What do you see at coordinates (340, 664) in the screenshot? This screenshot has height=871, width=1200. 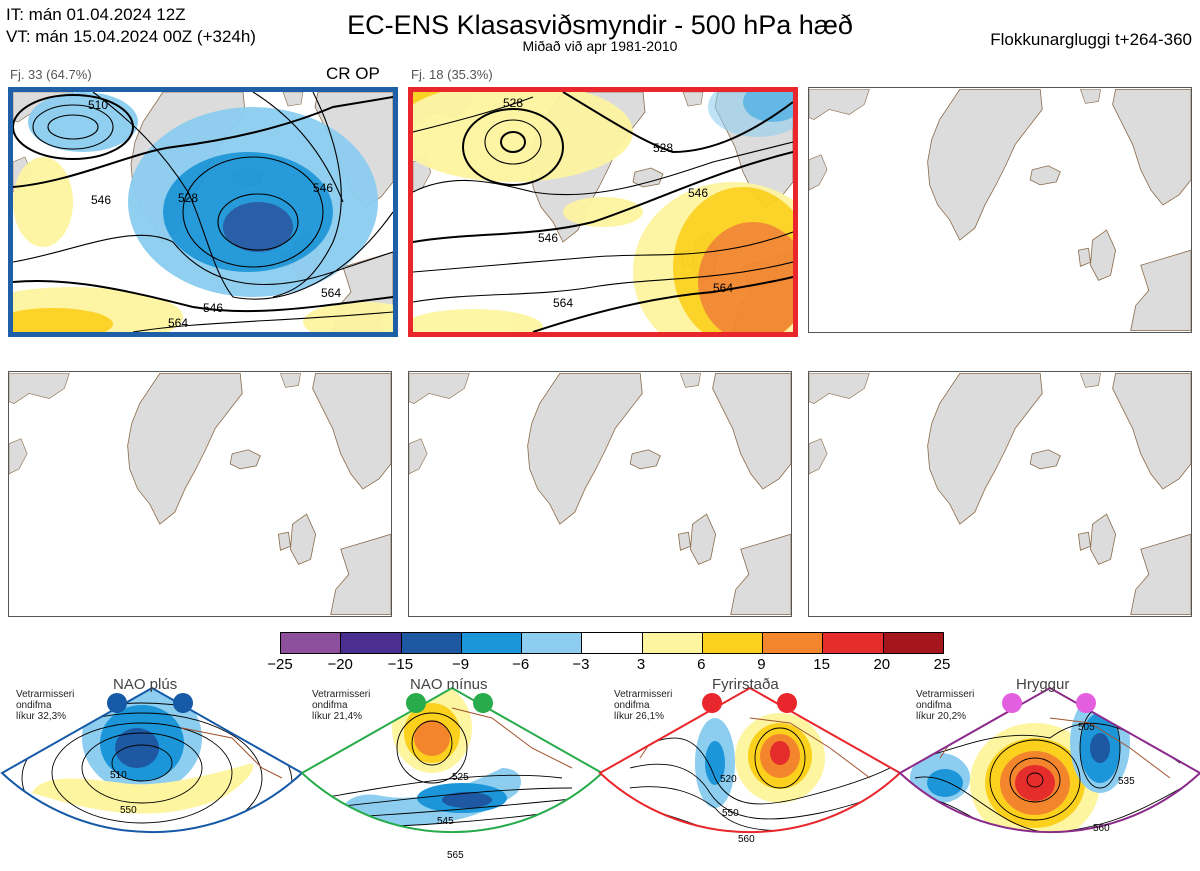 I see `colorbar-tick-label: −20` at bounding box center [340, 664].